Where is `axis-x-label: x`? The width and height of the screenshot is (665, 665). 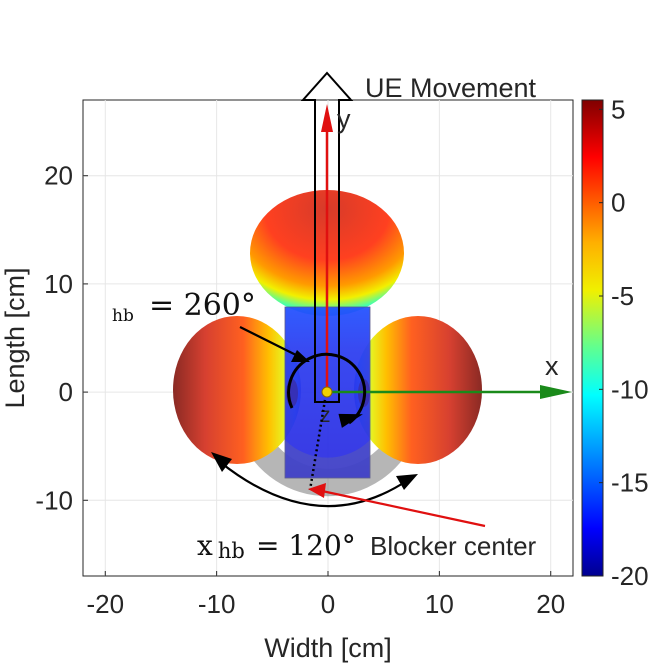 axis-x-label: x is located at coordinates (552, 366).